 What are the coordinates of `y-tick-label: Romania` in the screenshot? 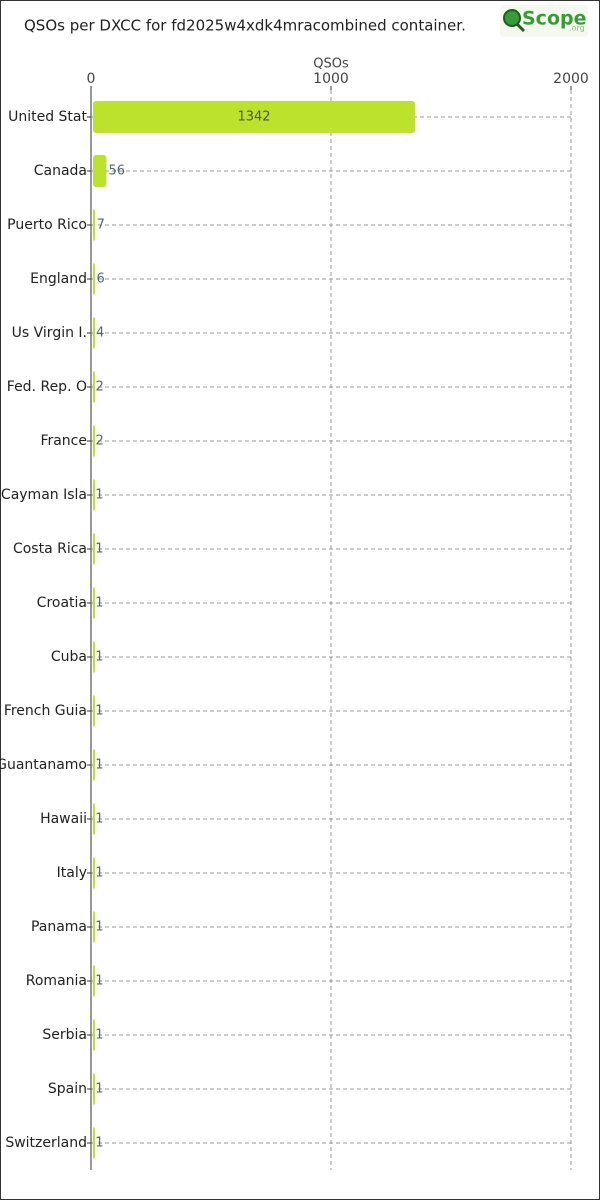 It's located at (56, 981).